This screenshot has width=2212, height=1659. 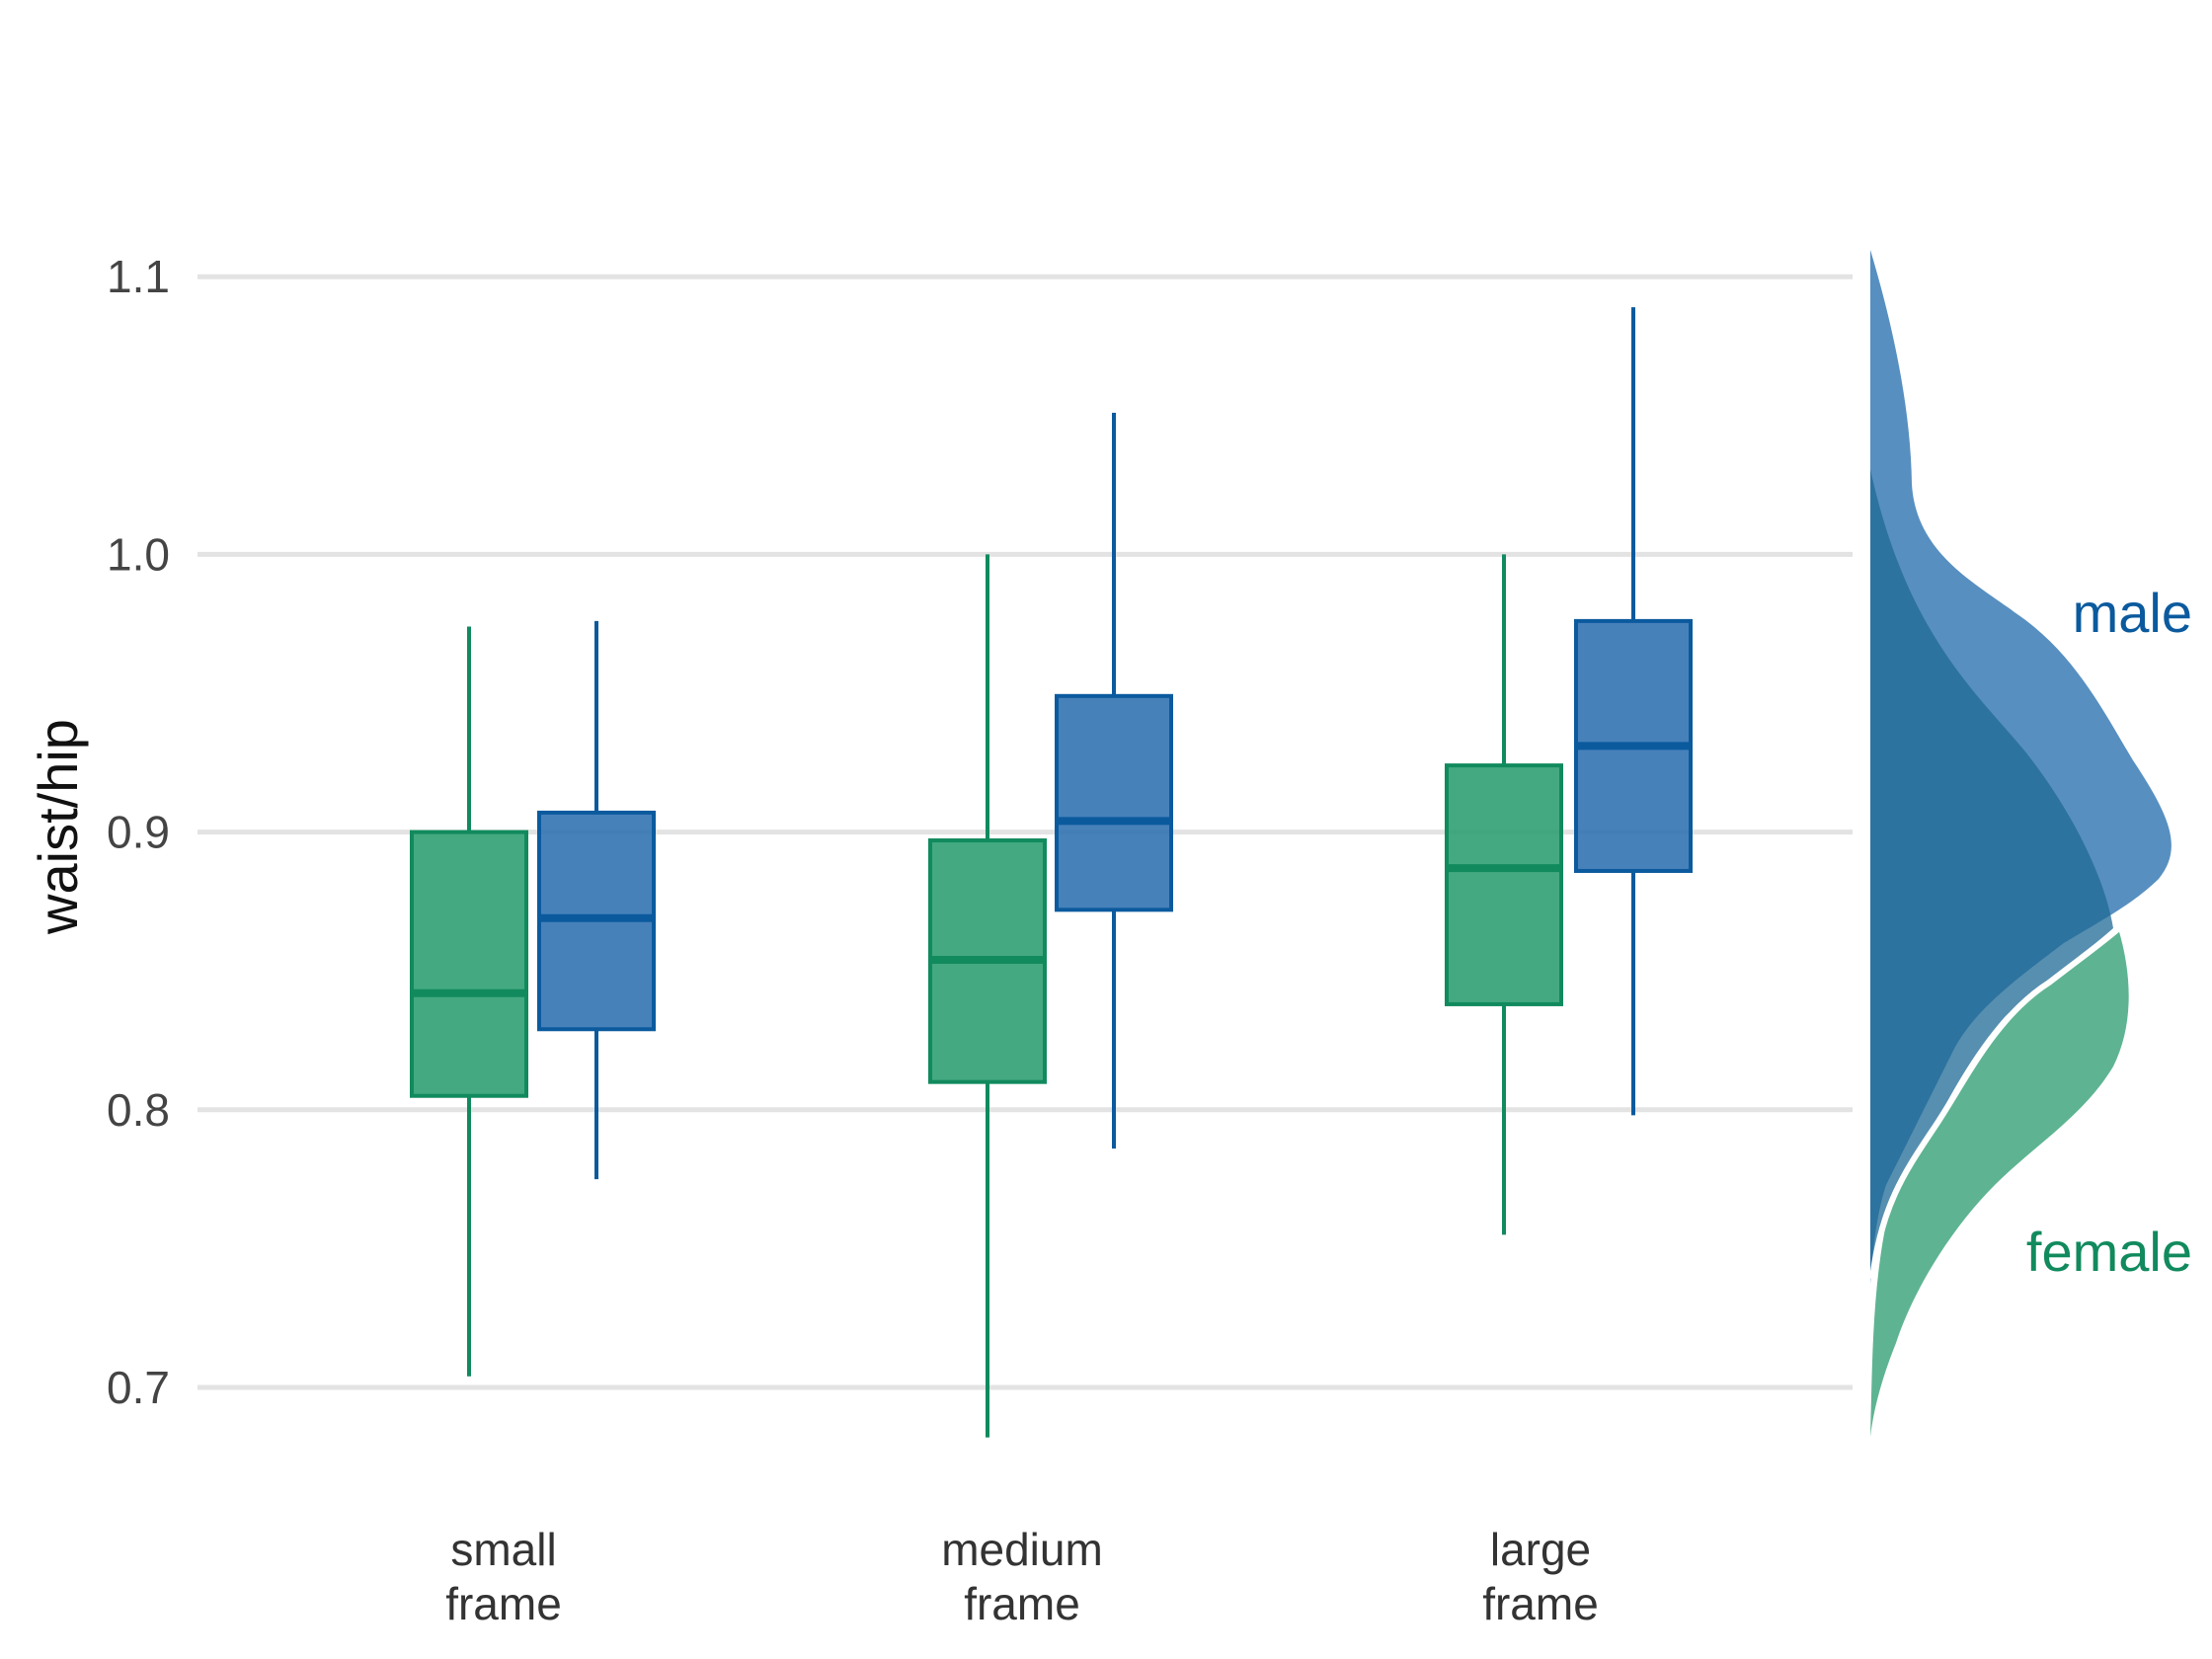 I want to click on y-tick-label: 0.9, so click(x=139, y=833).